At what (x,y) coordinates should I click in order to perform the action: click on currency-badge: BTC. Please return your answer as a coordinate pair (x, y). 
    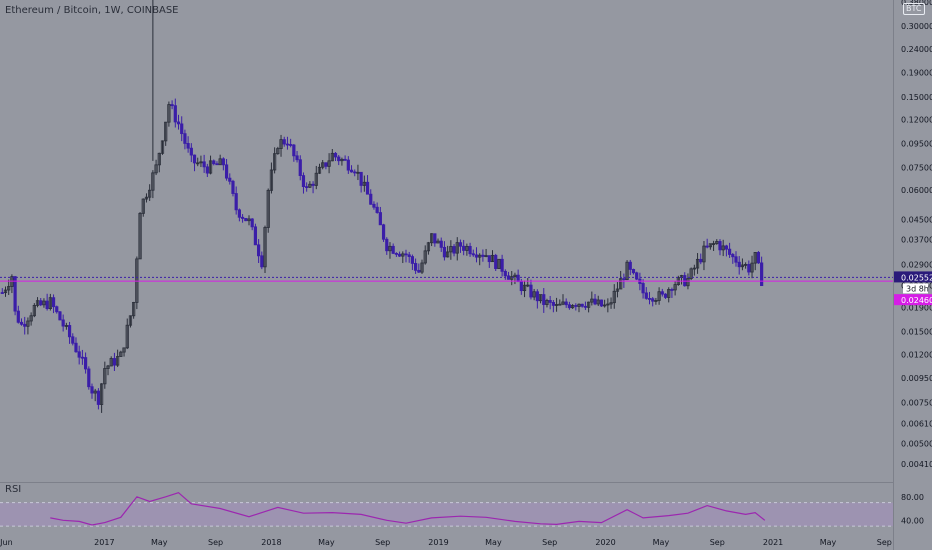
    Looking at the image, I should click on (914, 9).